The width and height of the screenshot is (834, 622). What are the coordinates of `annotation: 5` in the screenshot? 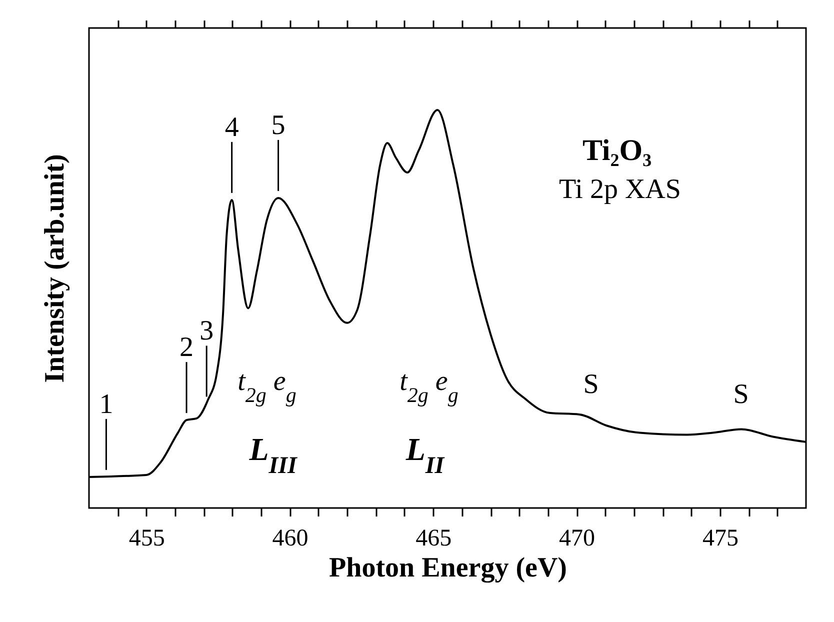 It's located at (278, 125).